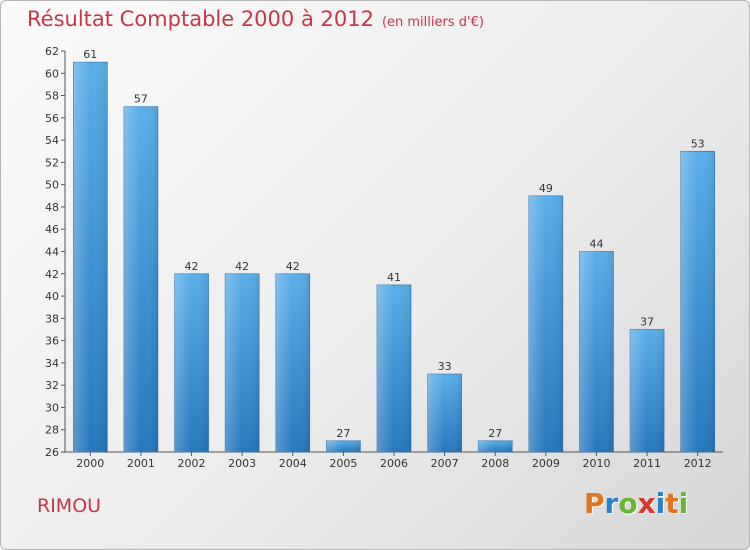  Describe the element at coordinates (52, 363) in the screenshot. I see `y-tick-label: 34` at that location.